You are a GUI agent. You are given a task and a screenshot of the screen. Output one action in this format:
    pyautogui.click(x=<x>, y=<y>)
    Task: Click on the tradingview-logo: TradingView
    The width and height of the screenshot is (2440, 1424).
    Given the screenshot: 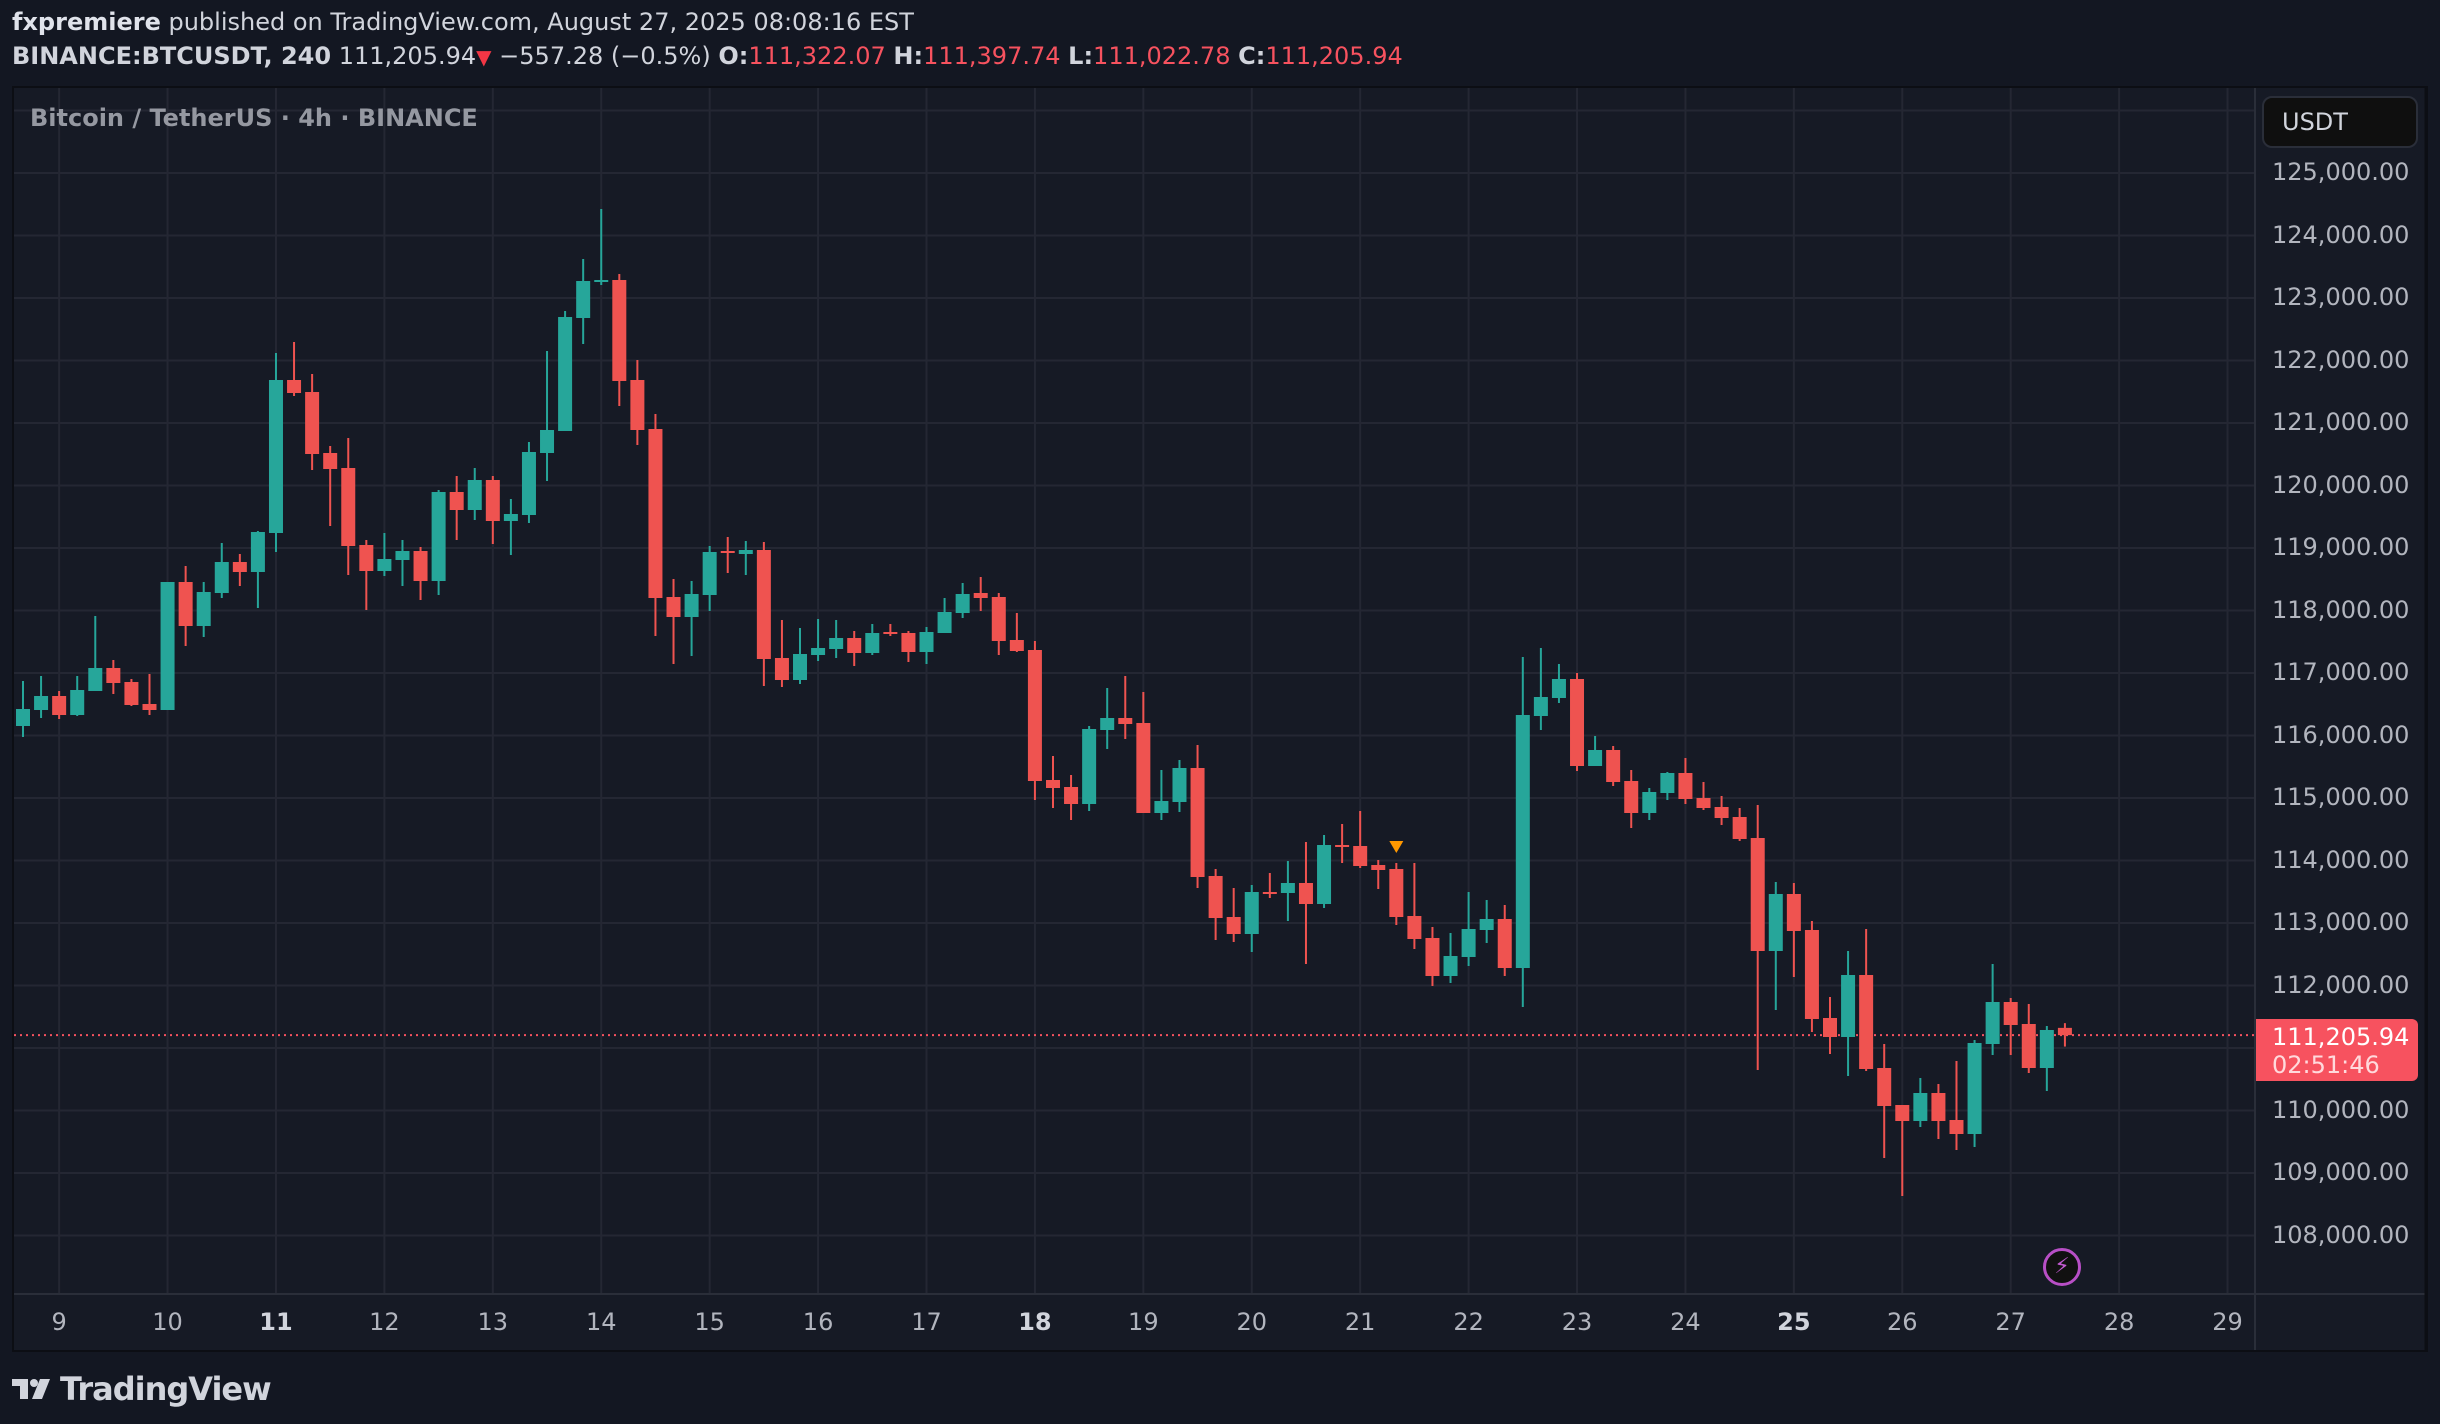 What is the action you would take?
    pyautogui.click(x=142, y=1389)
    